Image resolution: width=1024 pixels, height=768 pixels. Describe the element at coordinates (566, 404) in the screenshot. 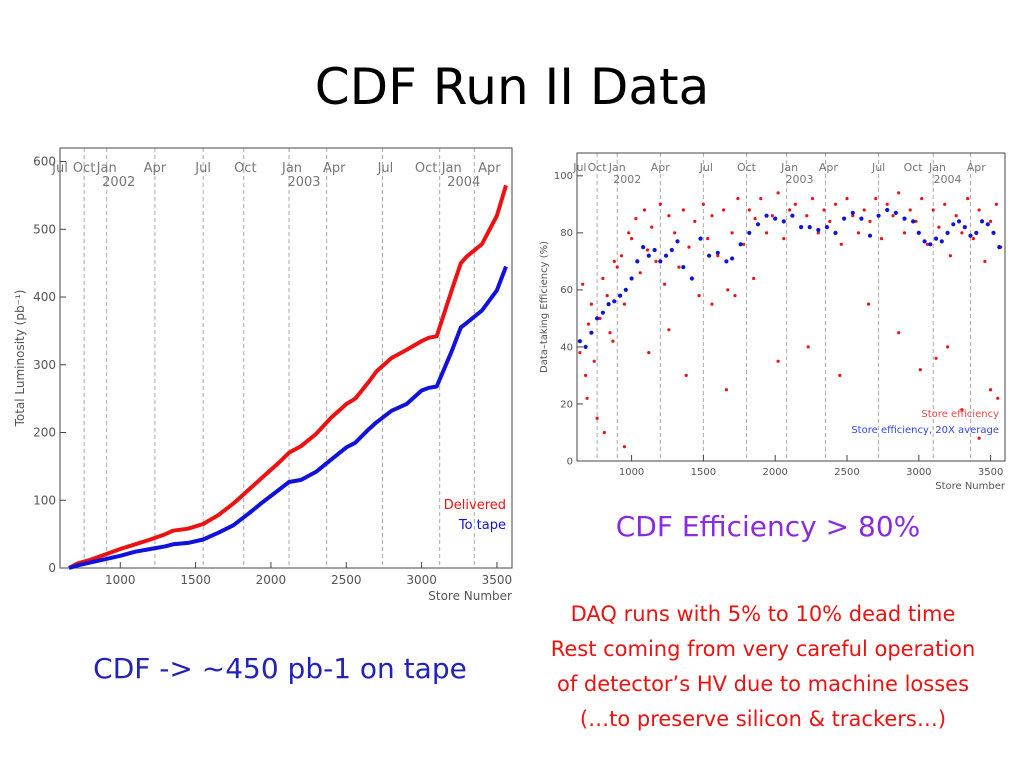

I see `y-tick-label: 20` at that location.